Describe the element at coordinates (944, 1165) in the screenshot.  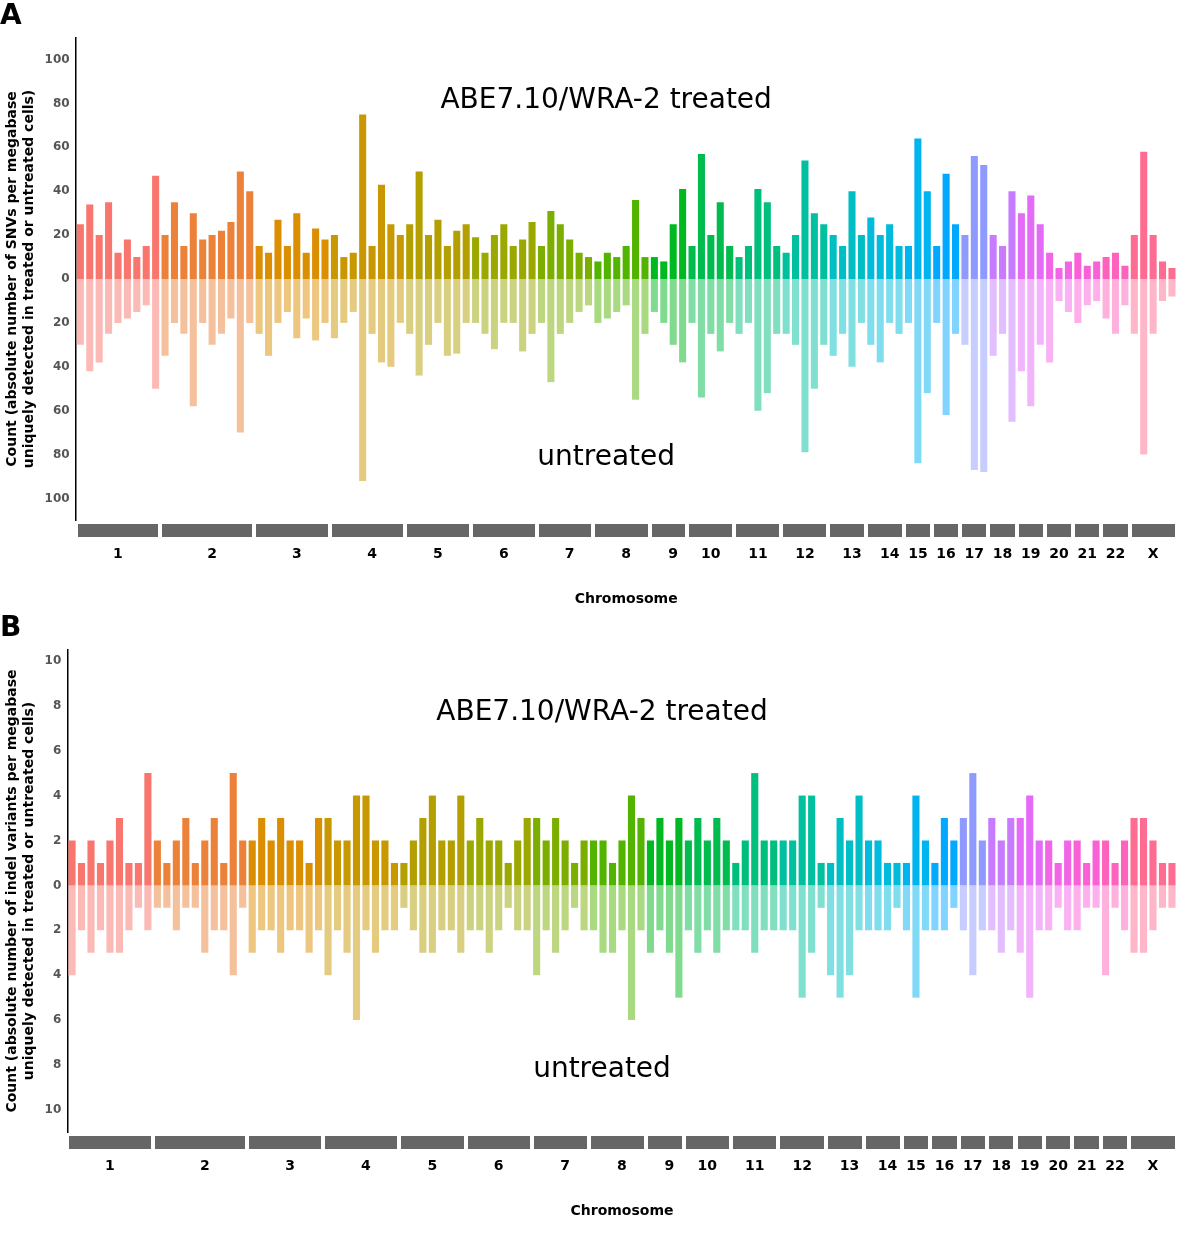
I see `x-tick-label: 16` at that location.